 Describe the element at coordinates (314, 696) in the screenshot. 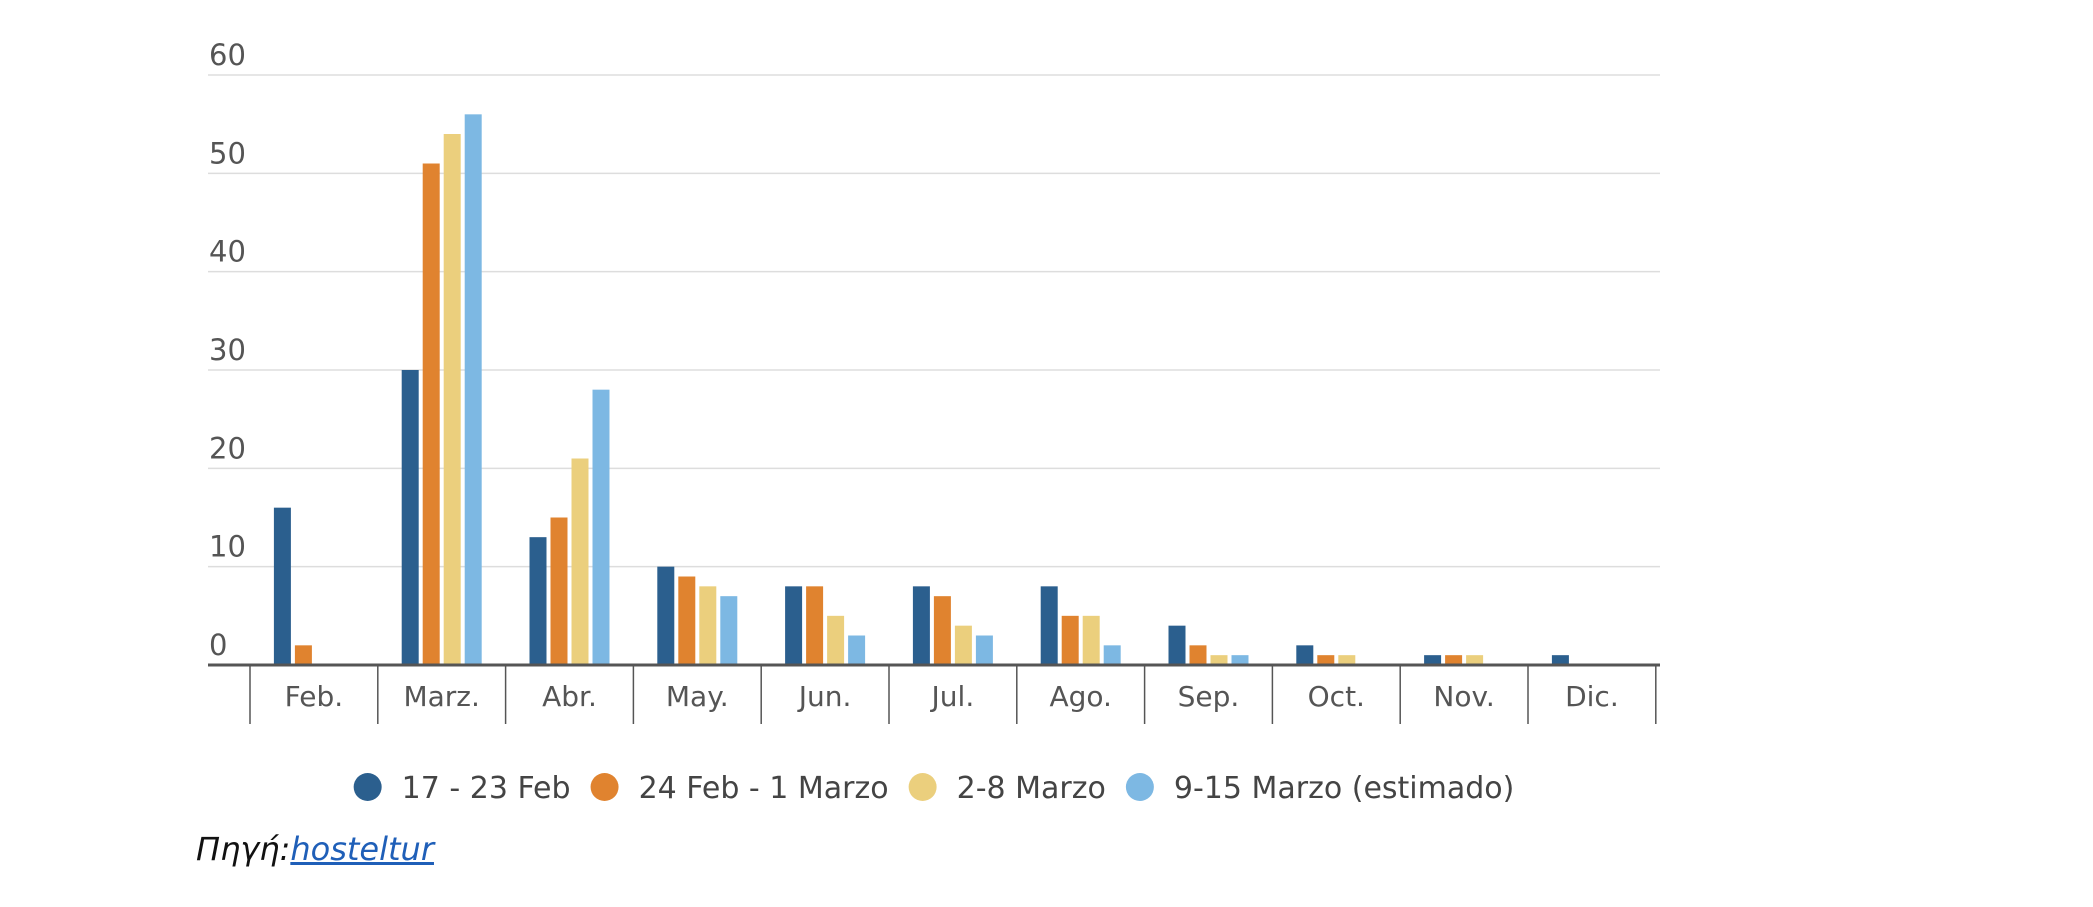

I see `x-tick-label: Feb.` at that location.